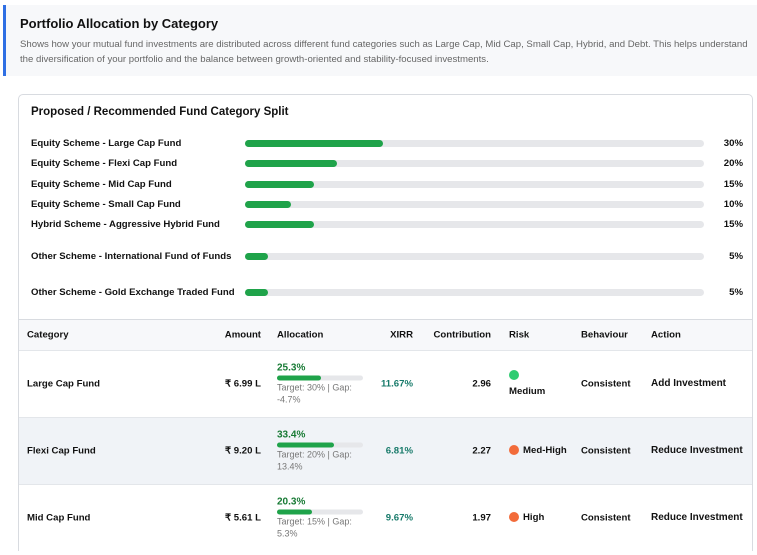 This screenshot has height=555, width=757. I want to click on action-link: Add Investment, so click(689, 383).